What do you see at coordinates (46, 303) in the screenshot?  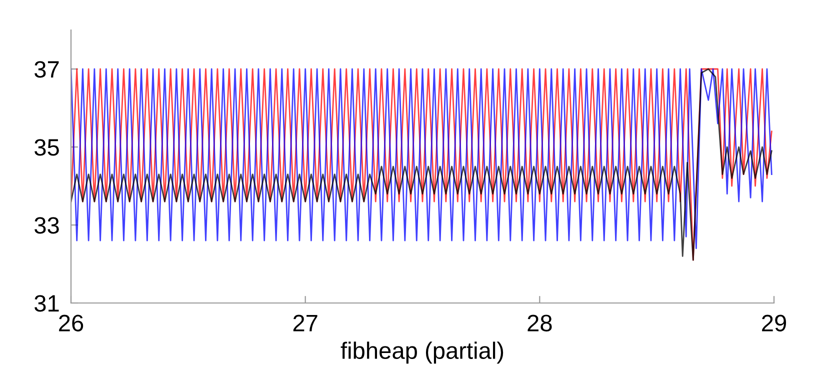 I see `y-tick-label: 31` at bounding box center [46, 303].